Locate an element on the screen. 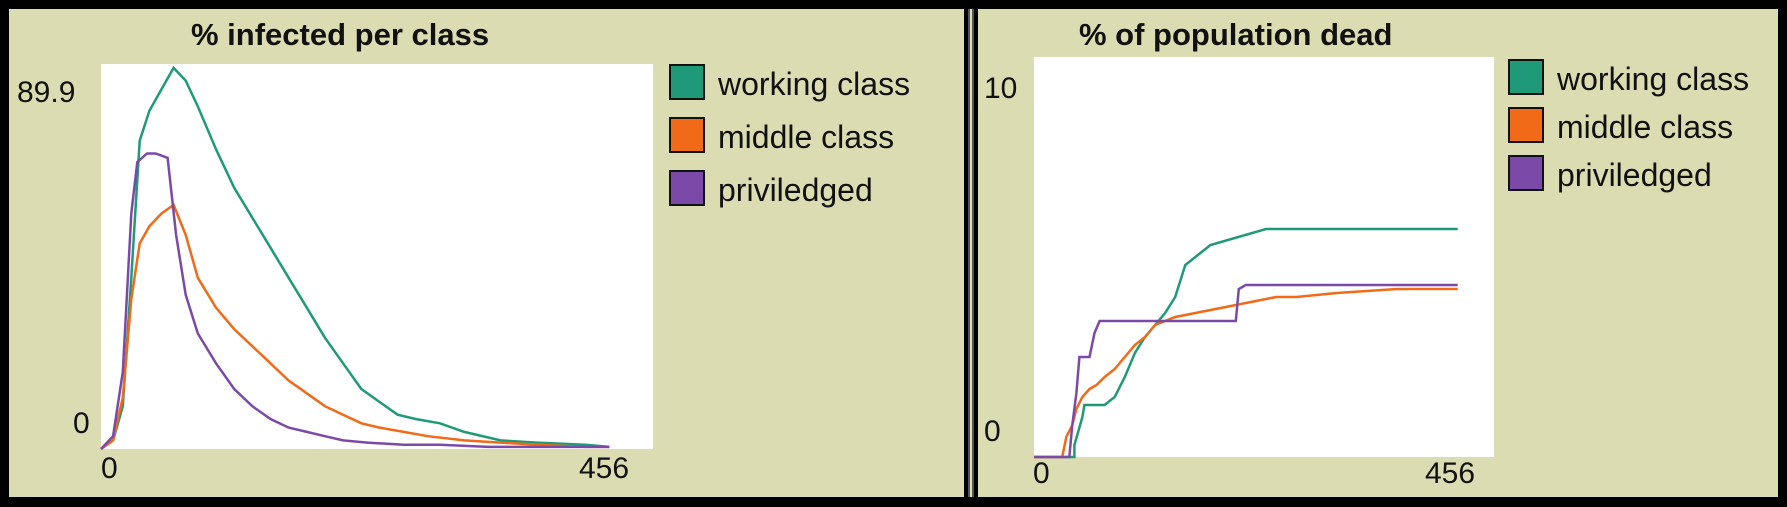 This screenshot has height=507, width=1787. chart-svg is located at coordinates (1246, 343).